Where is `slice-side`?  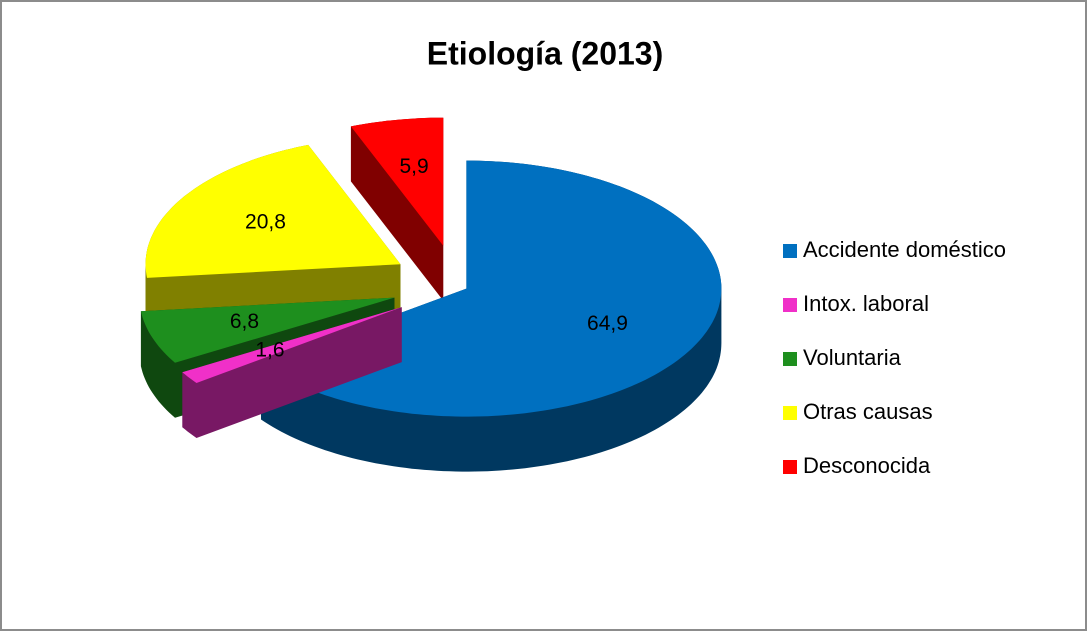
slice-side is located at coordinates (292, 372).